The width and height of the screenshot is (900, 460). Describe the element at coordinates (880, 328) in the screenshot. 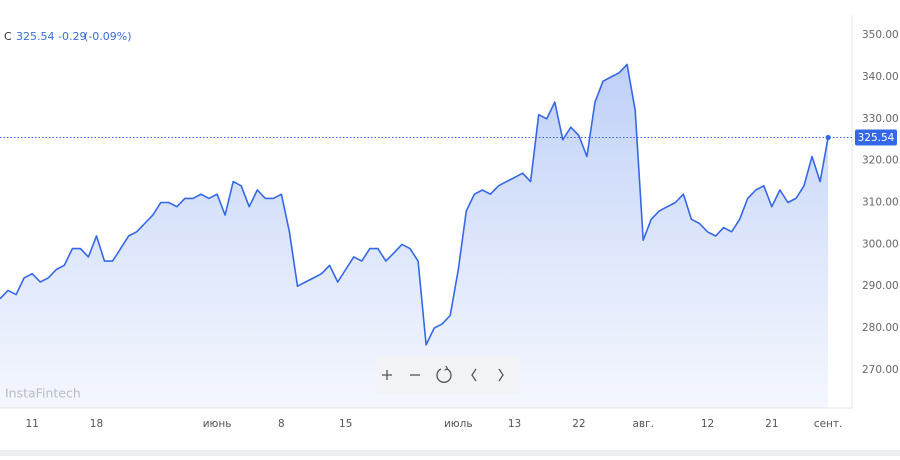

I see `y-tick-label: 280.00` at that location.